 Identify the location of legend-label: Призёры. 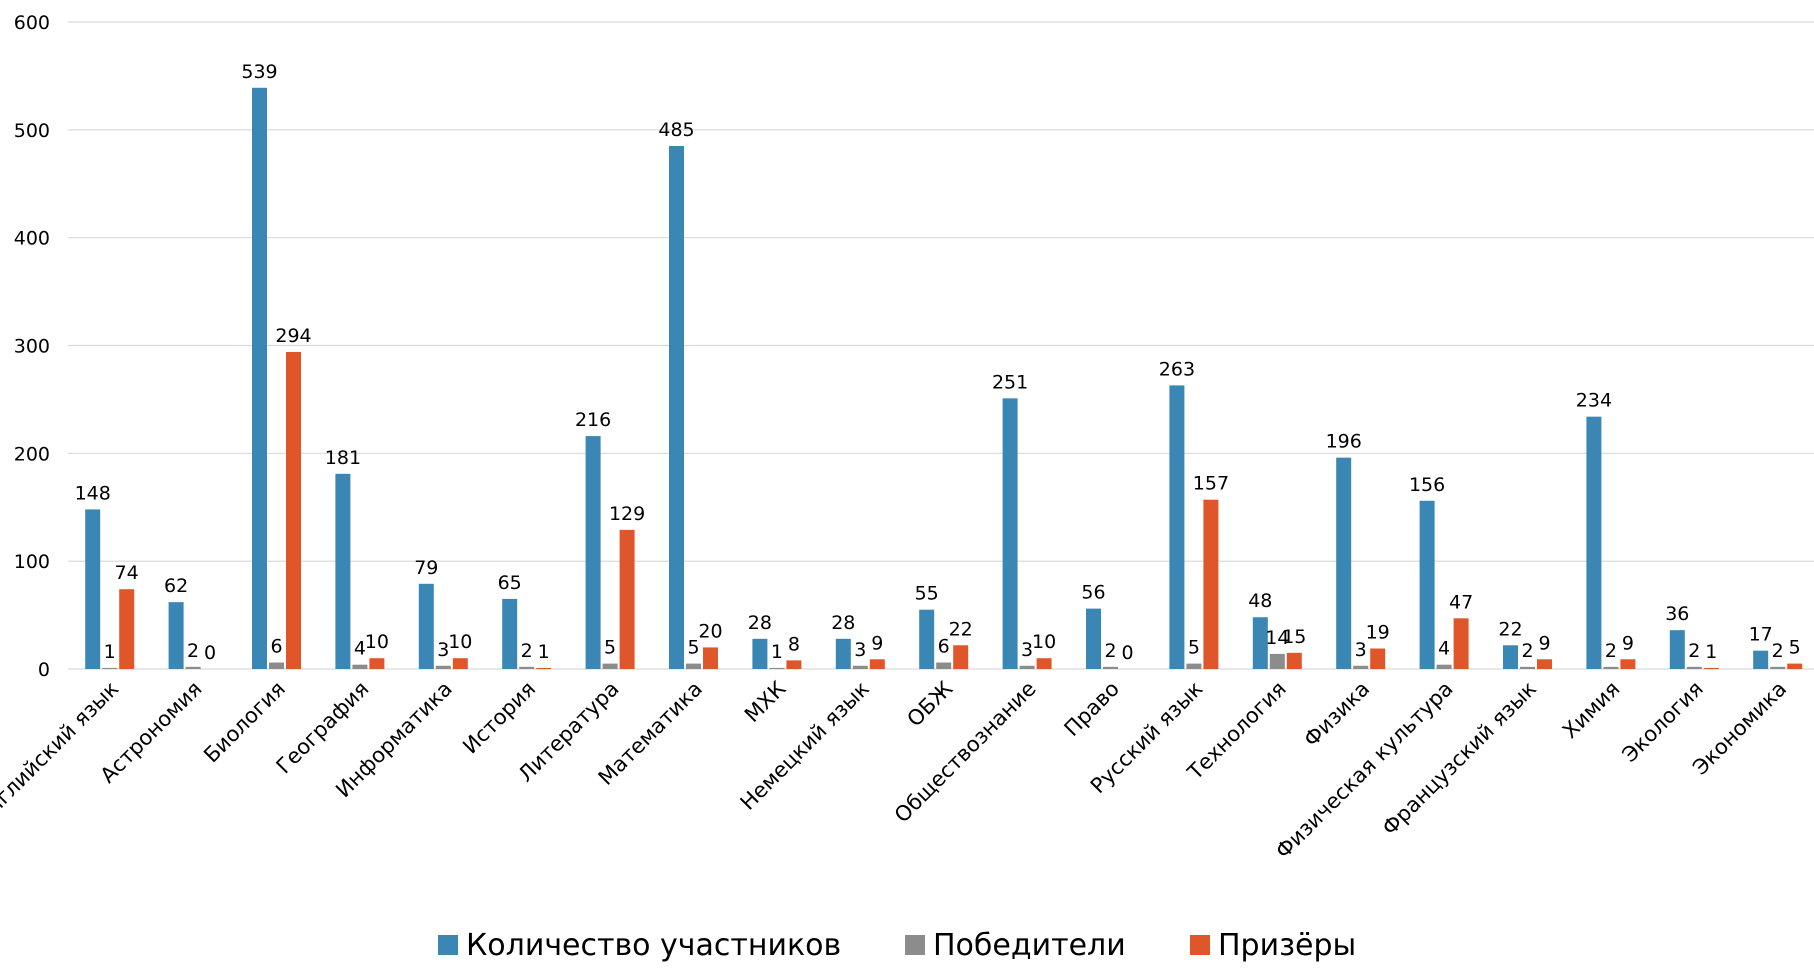
(1287, 945).